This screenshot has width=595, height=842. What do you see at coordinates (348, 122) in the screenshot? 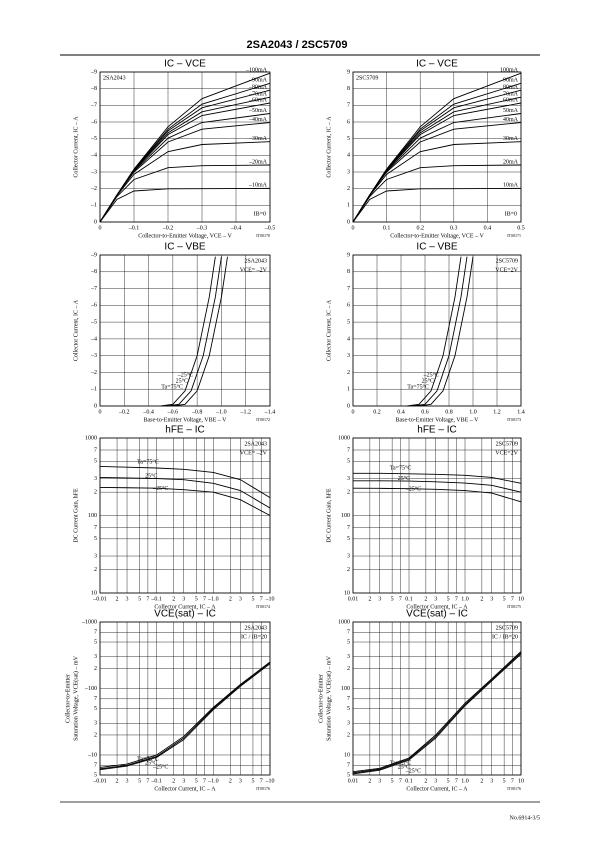
I see `y-tick-label: 6` at bounding box center [348, 122].